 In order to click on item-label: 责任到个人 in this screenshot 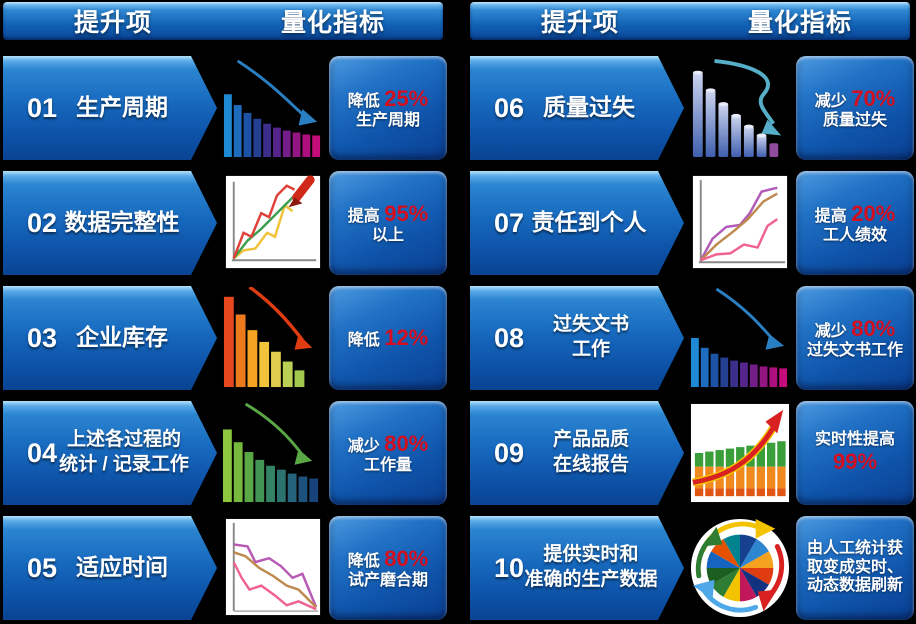, I will do `click(589, 223)`.